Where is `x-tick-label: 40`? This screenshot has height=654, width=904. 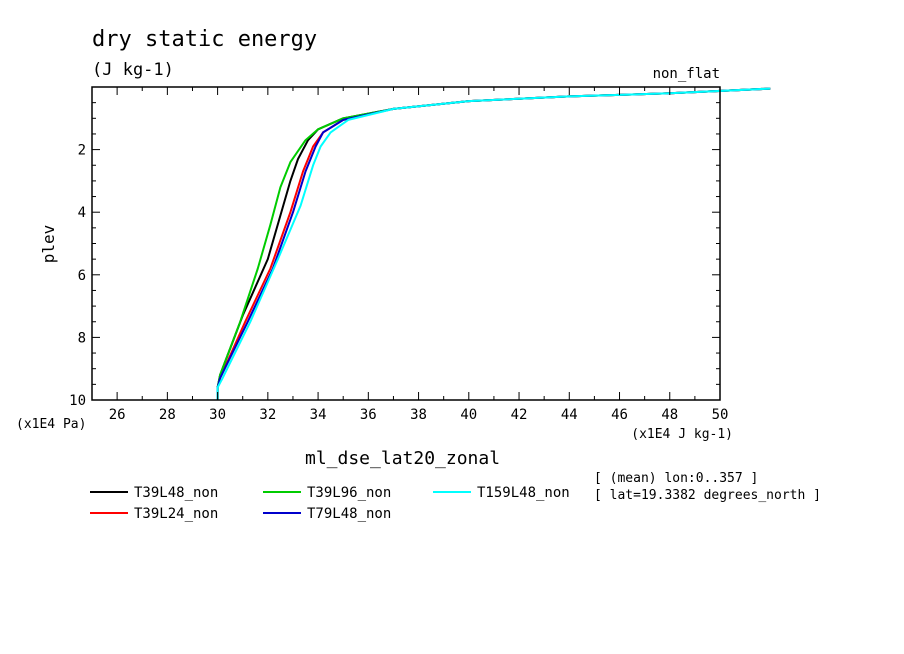 x-tick-label: 40 is located at coordinates (468, 415).